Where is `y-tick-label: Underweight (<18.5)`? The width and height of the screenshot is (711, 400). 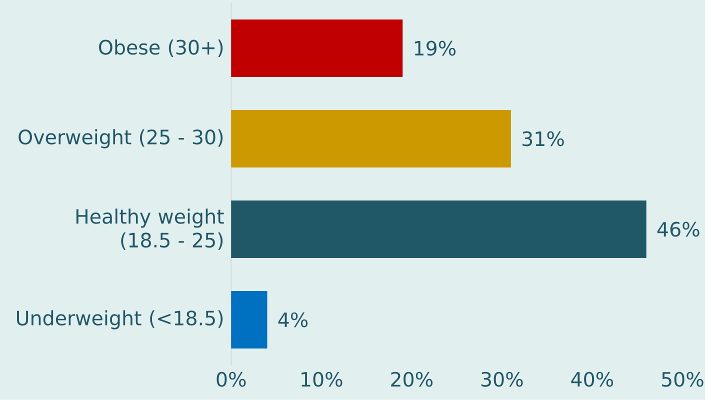
y-tick-label: Underweight (<18.5) is located at coordinates (120, 320).